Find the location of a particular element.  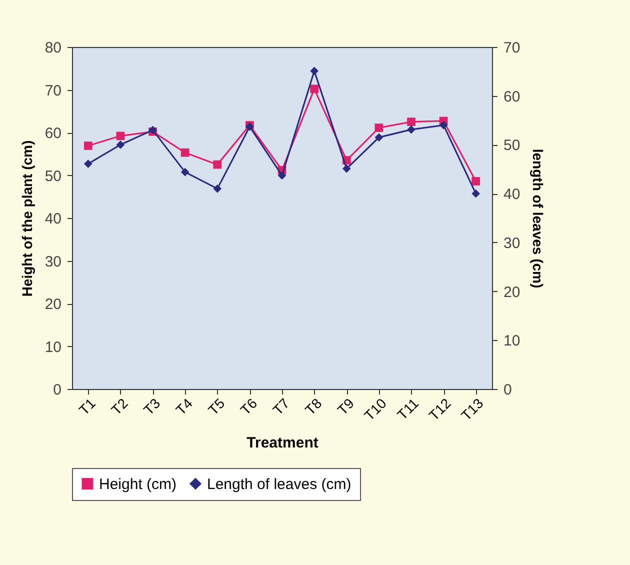

y-tick-label: 0 is located at coordinates (57, 390).